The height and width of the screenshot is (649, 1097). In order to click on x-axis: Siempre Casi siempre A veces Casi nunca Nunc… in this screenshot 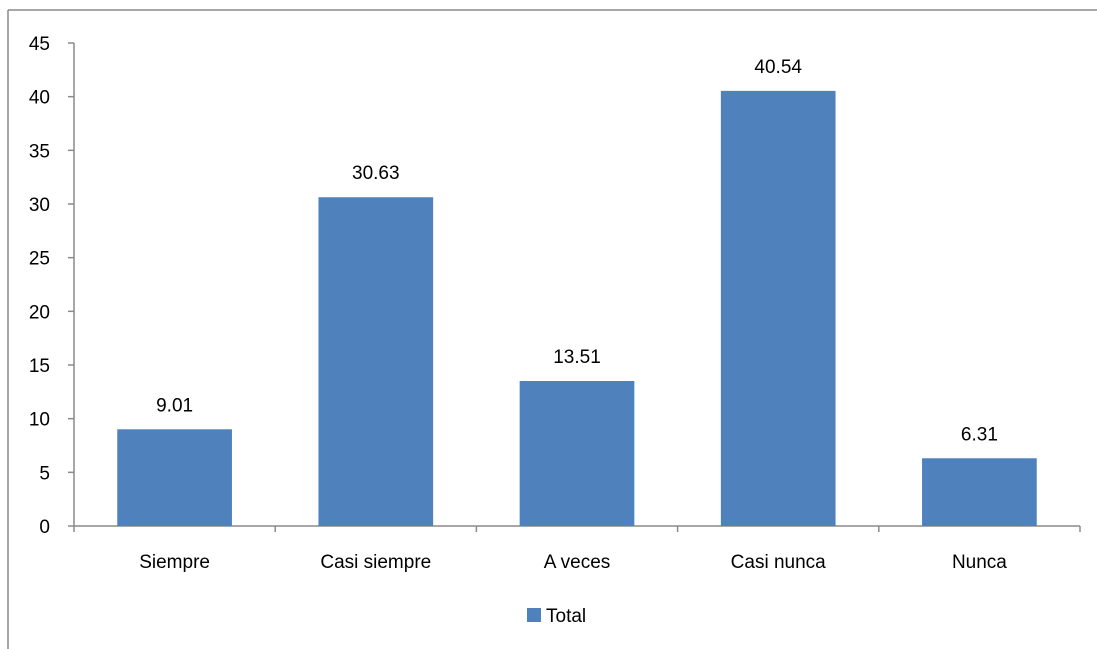, I will do `click(577, 549)`.